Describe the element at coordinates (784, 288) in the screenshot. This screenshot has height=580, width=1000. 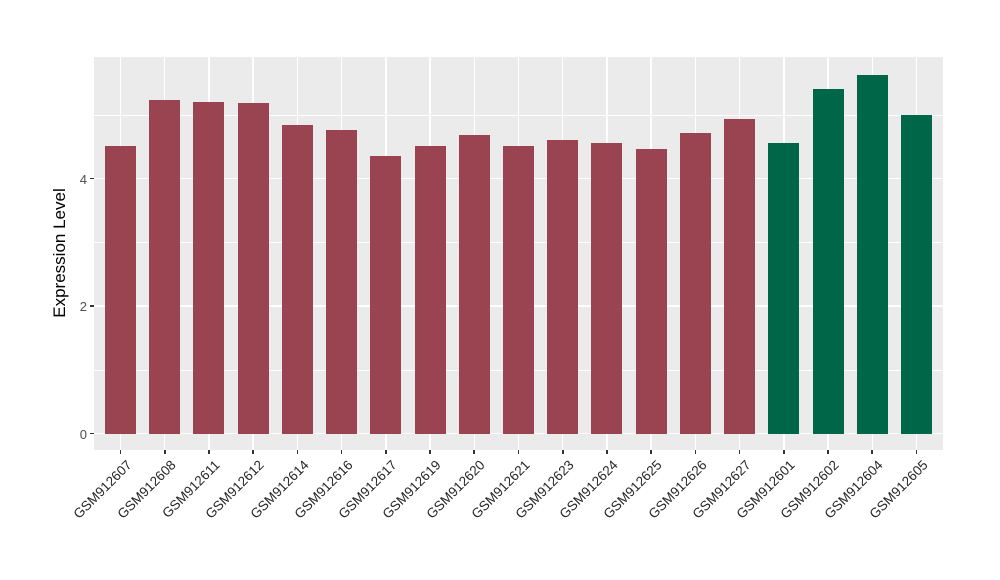
I see `bar-GSM912601` at that location.